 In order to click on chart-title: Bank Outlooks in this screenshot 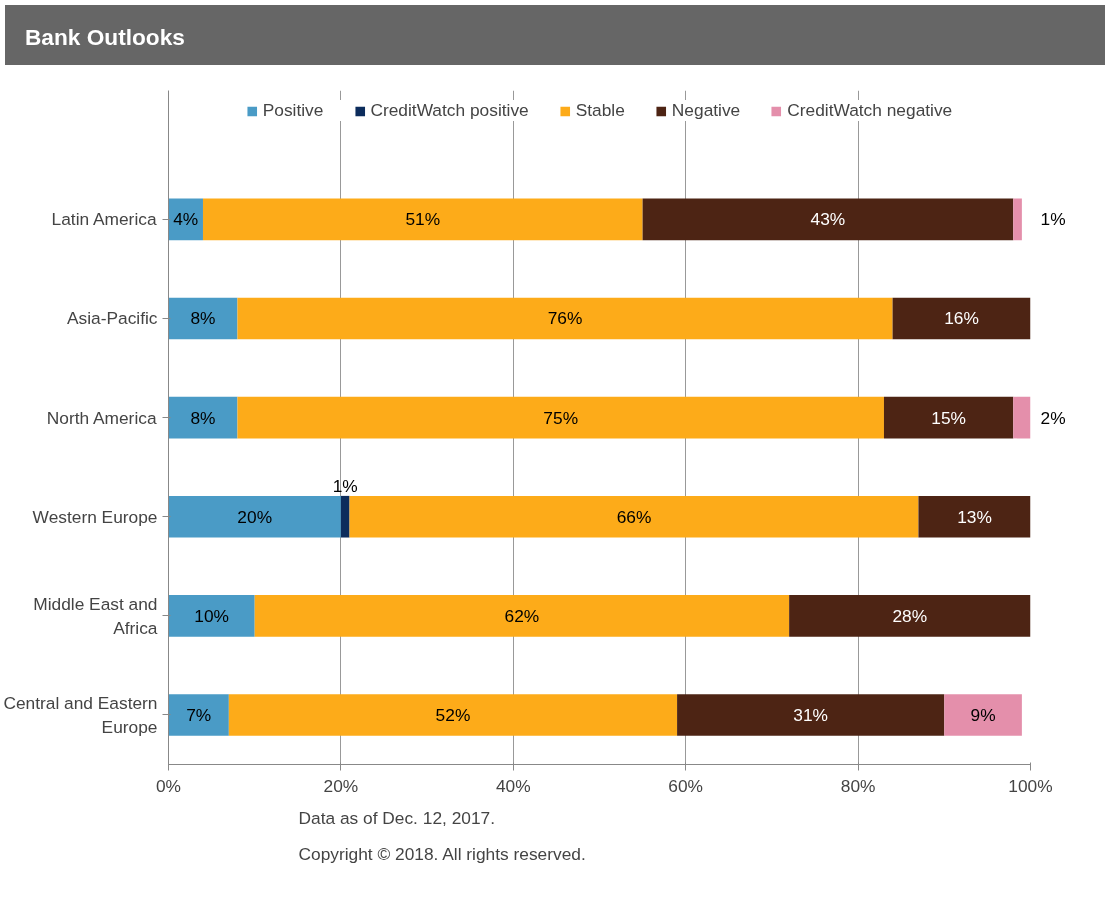, I will do `click(105, 37)`.